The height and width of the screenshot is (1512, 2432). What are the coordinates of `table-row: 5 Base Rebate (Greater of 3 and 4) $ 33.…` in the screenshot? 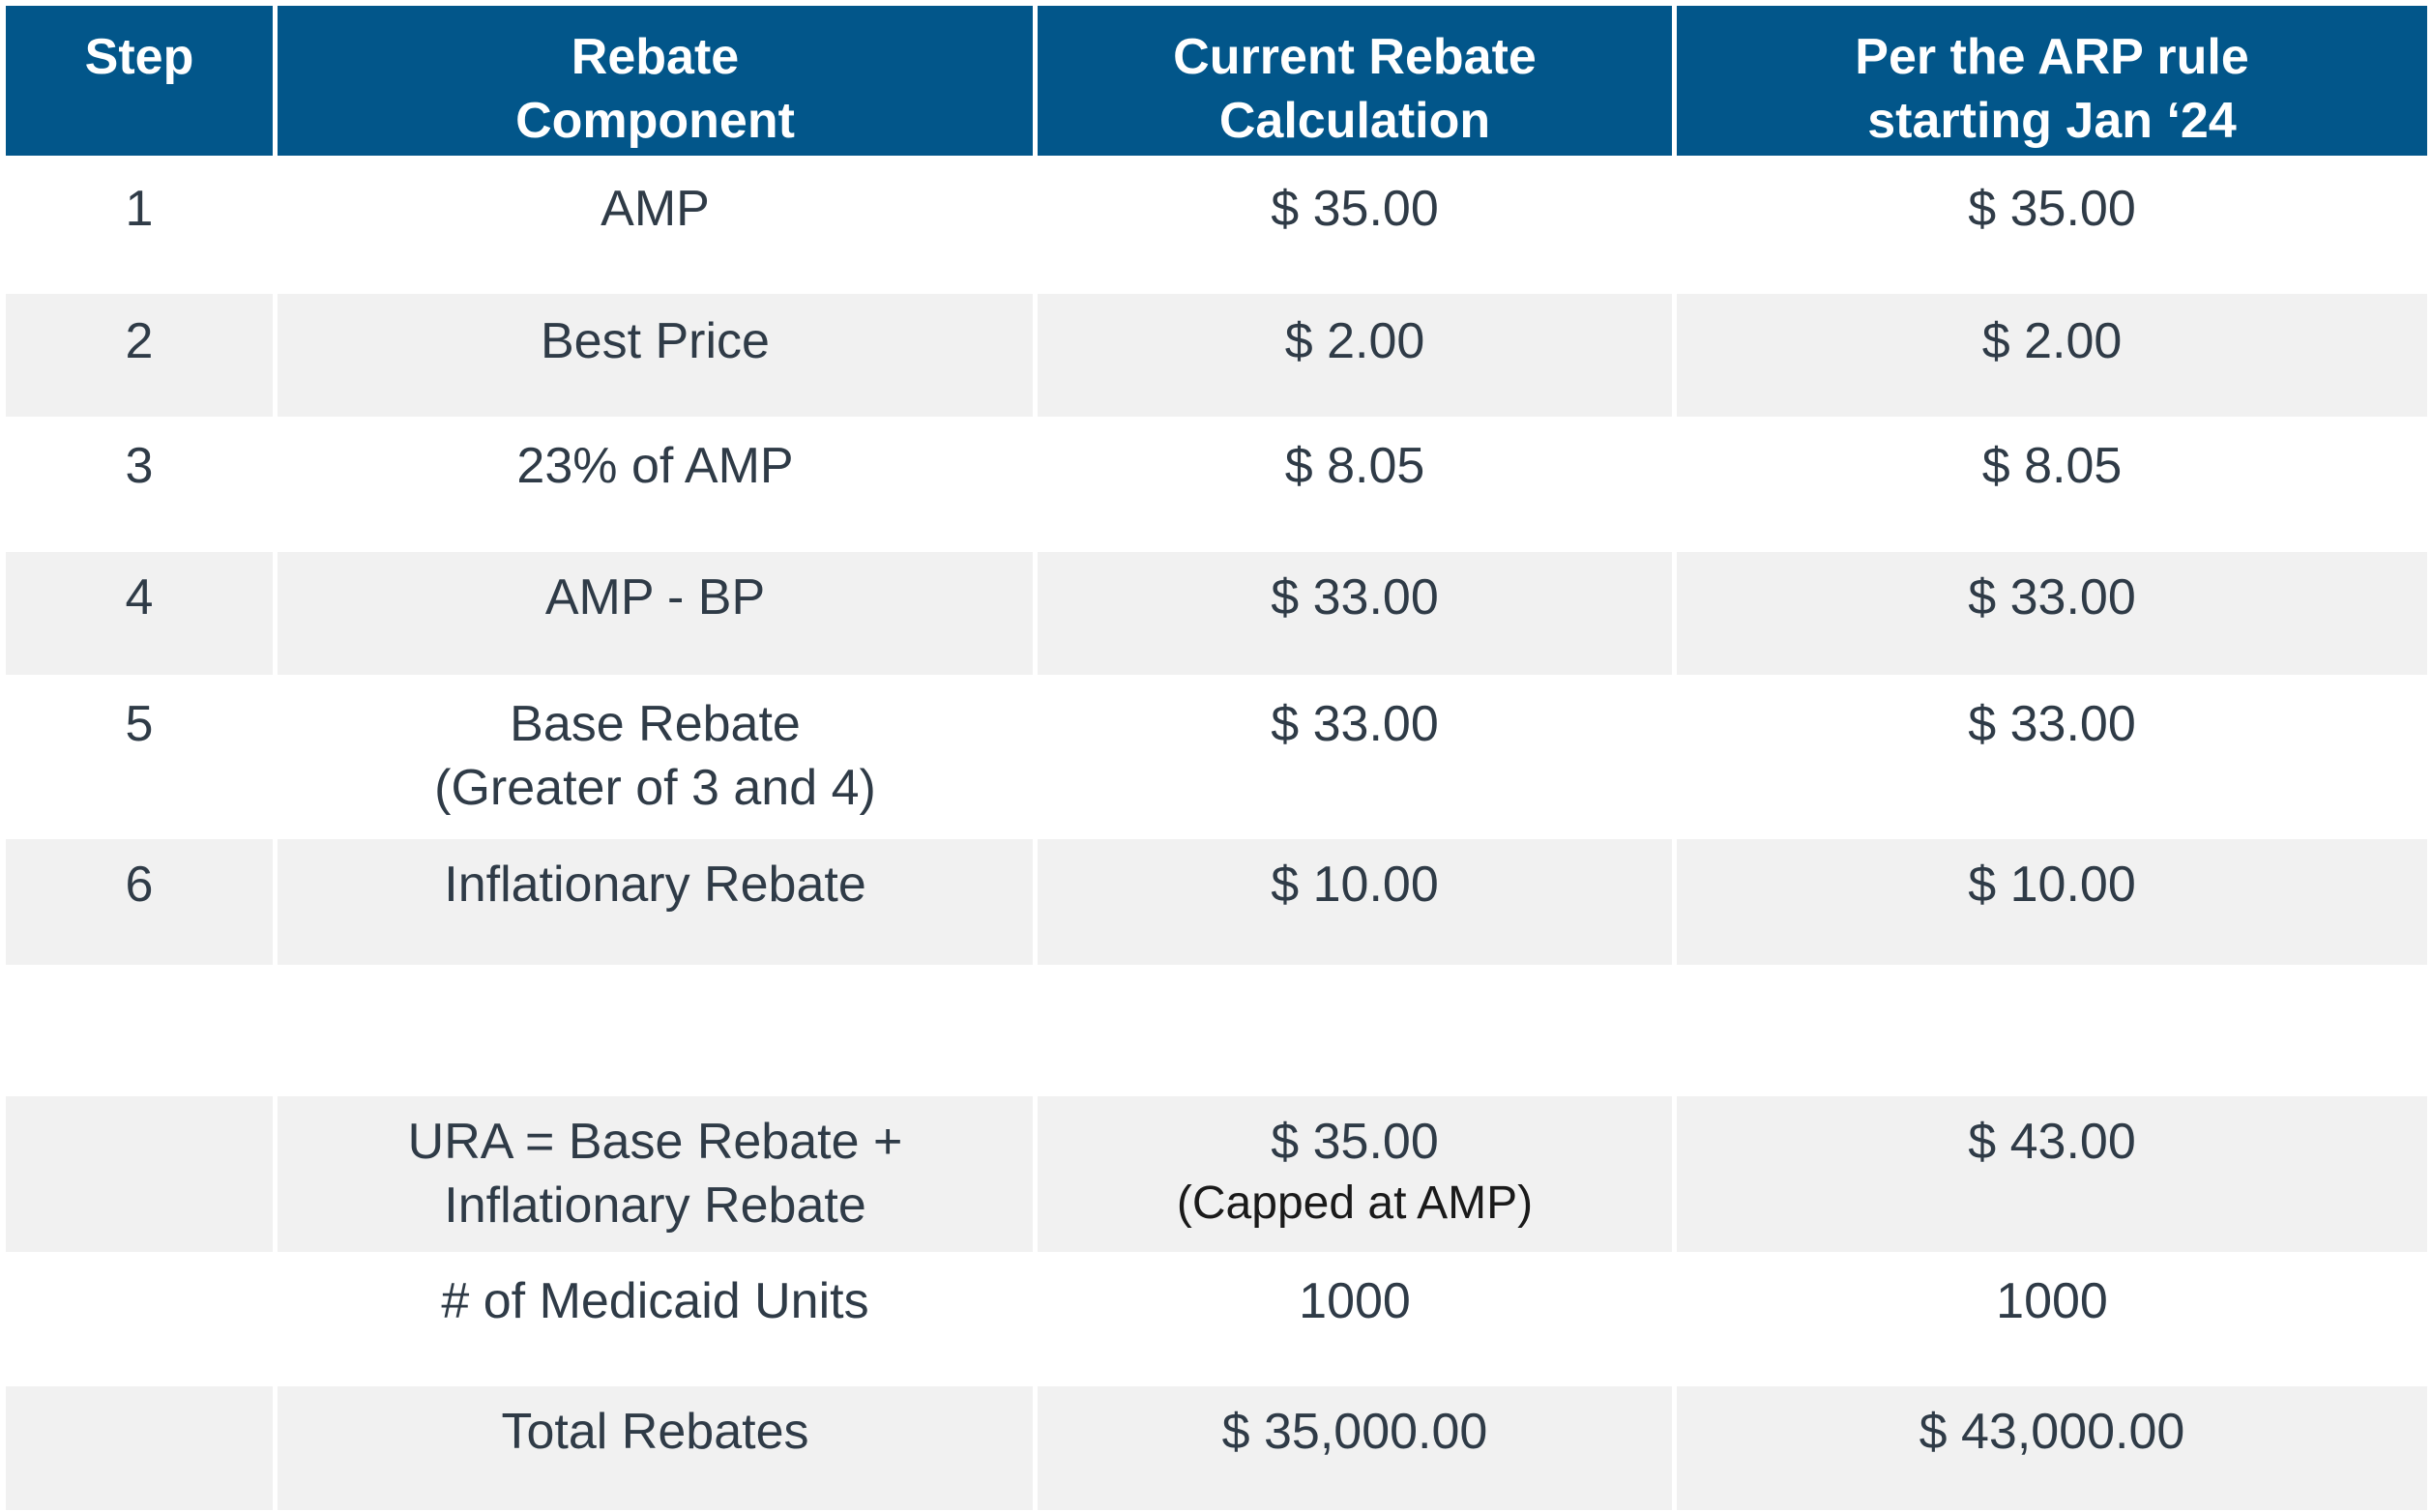 It's located at (1216, 755).